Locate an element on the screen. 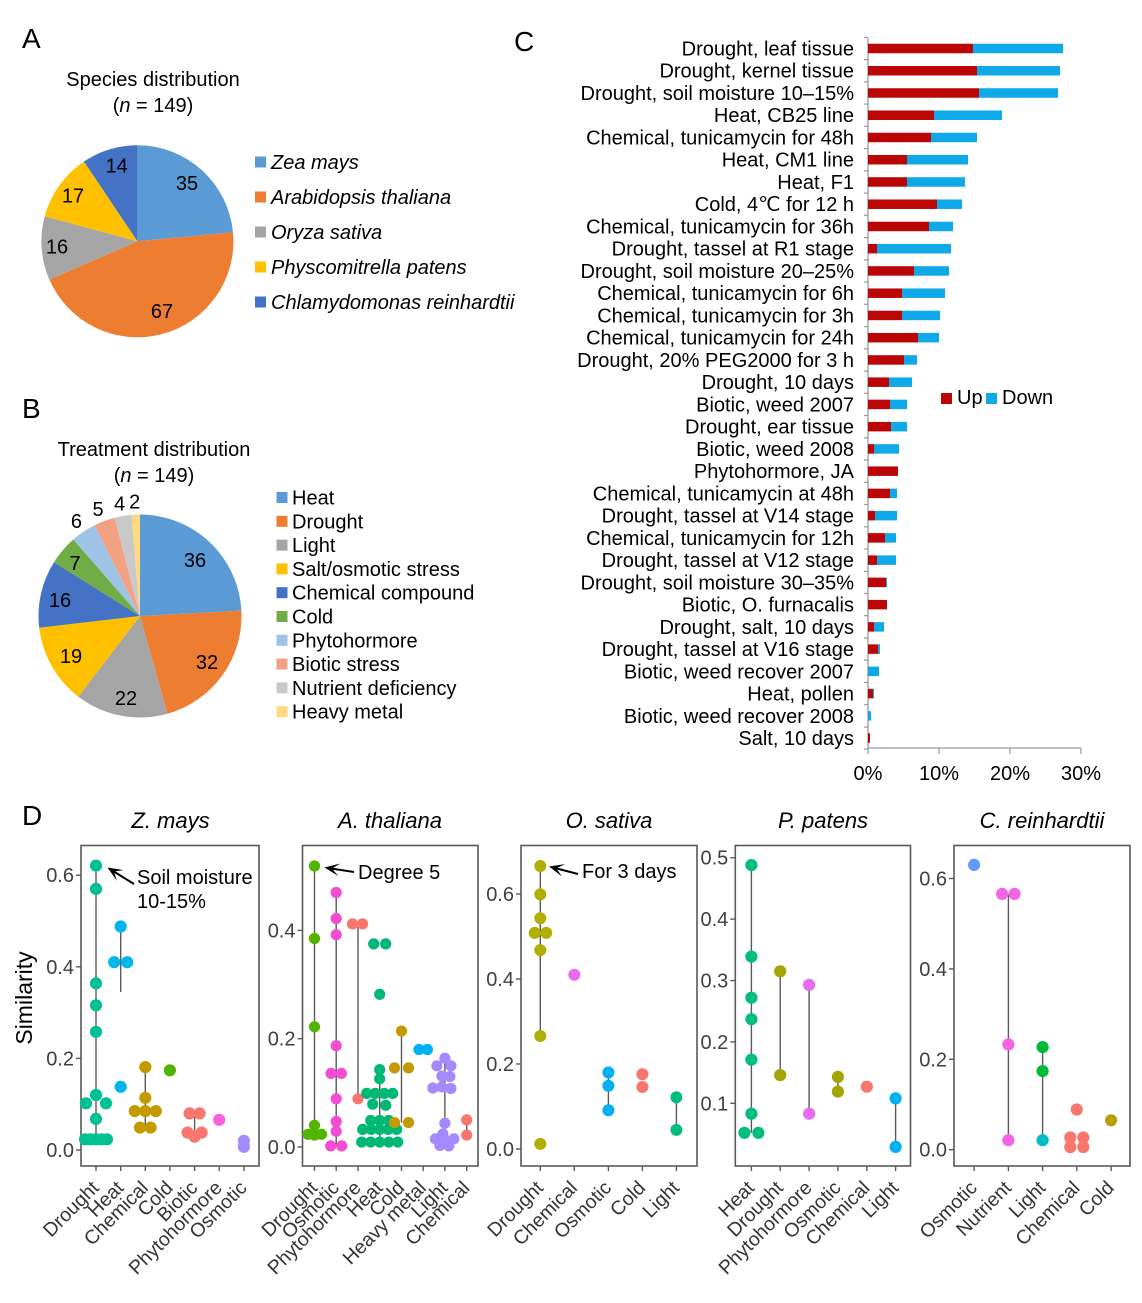  svg-text: Cold, 4℃ for 12 h is located at coordinates (774, 205).